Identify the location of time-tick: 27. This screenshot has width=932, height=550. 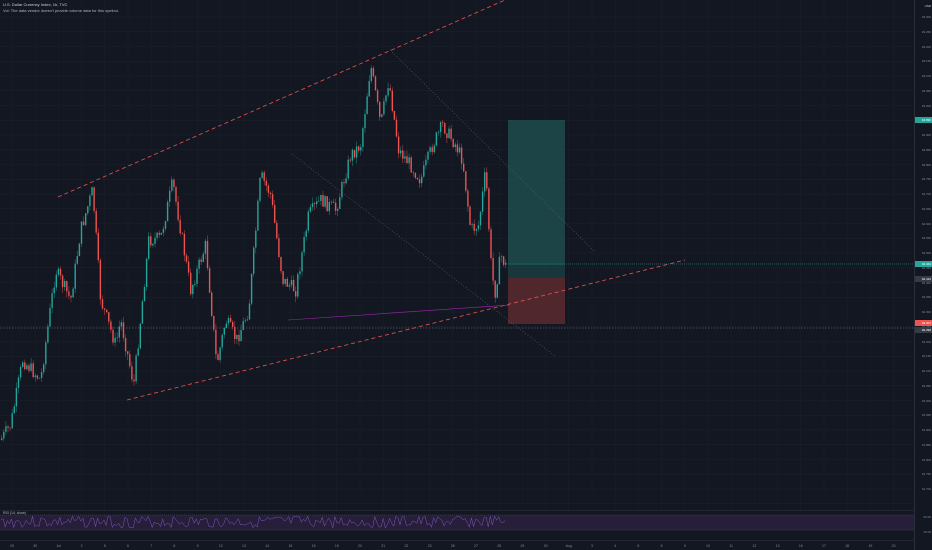
(476, 546).